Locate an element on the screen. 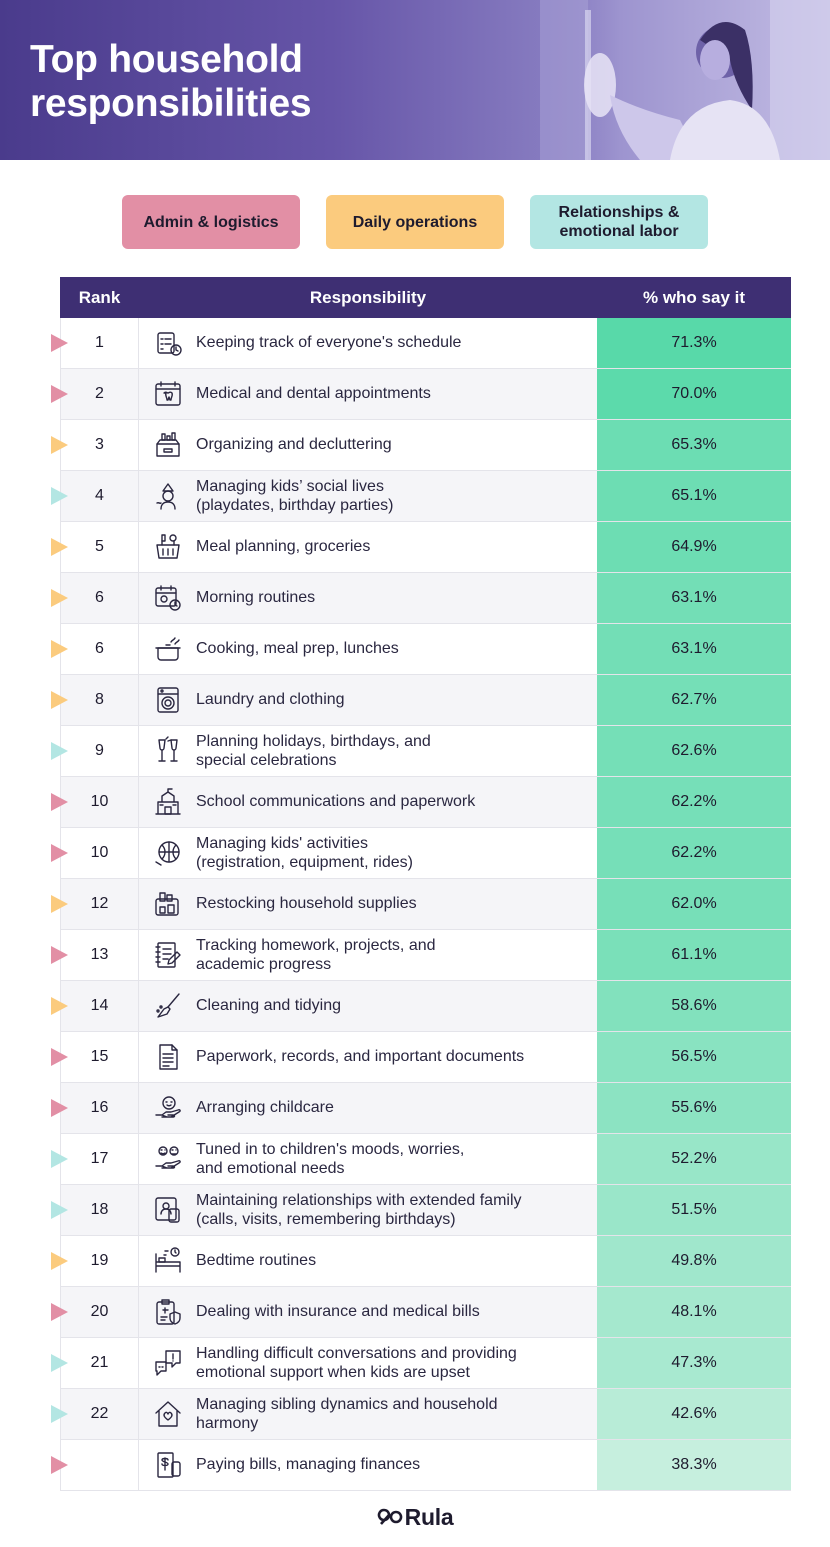  responsibility-label: Bedtime routines is located at coordinates (256, 1261).